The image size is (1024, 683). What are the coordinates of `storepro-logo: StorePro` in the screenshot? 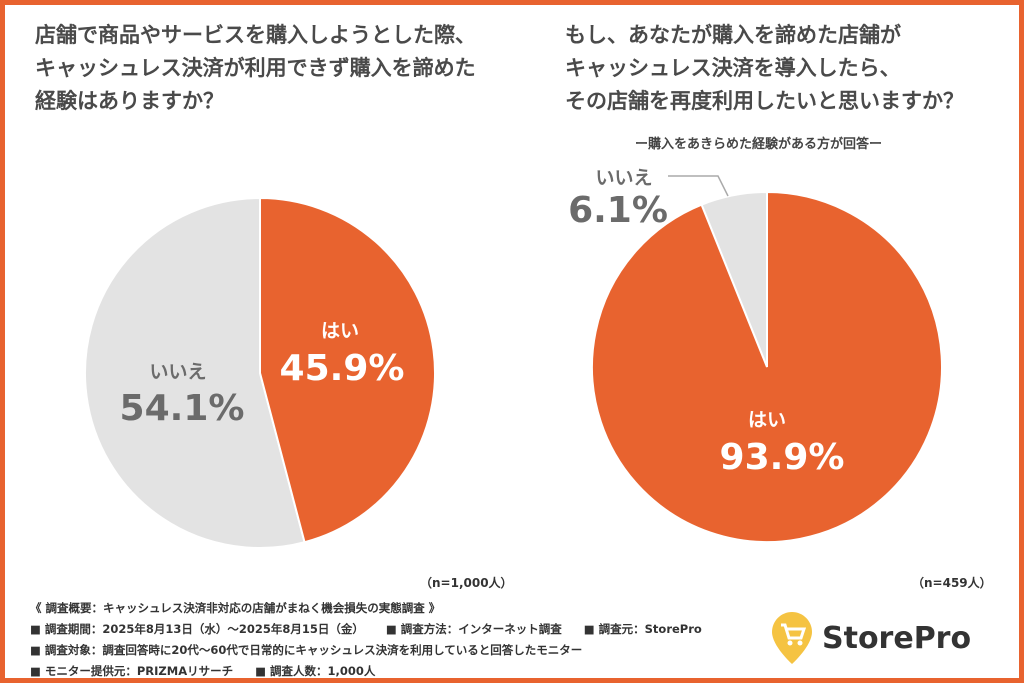 It's located at (870, 638).